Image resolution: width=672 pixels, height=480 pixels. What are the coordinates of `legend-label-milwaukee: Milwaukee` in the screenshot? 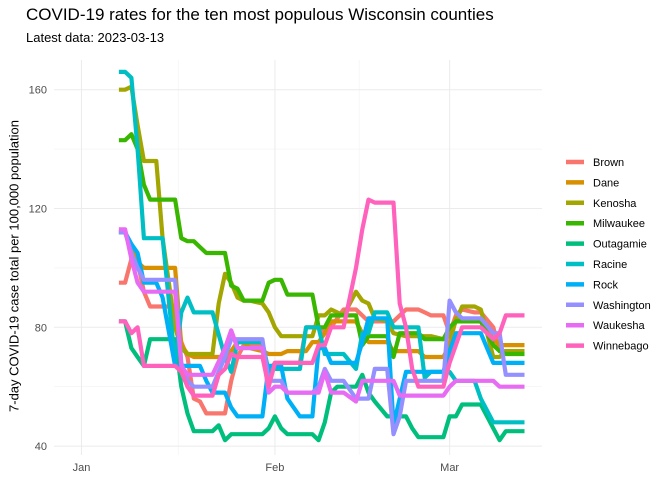 It's located at (619, 224).